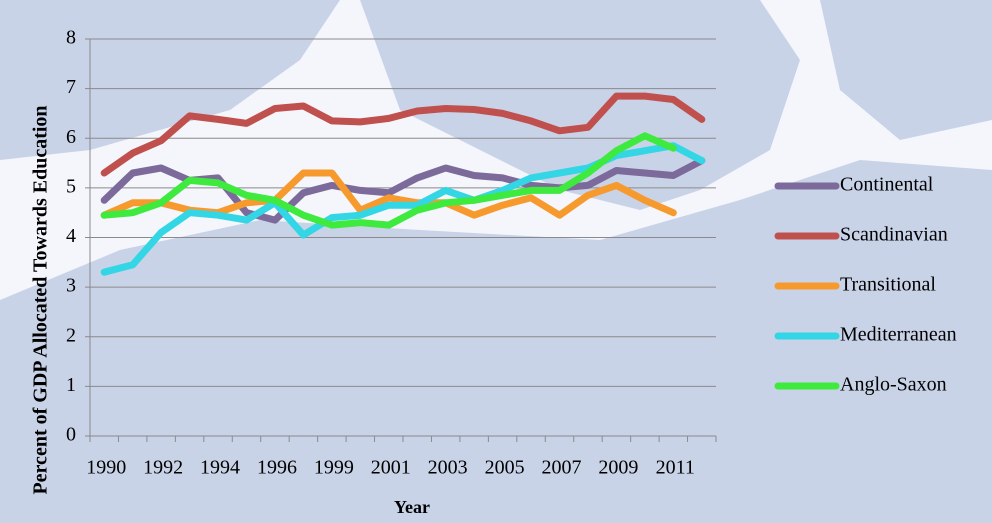  What do you see at coordinates (562, 468) in the screenshot?
I see `x-tick-label: 2007` at bounding box center [562, 468].